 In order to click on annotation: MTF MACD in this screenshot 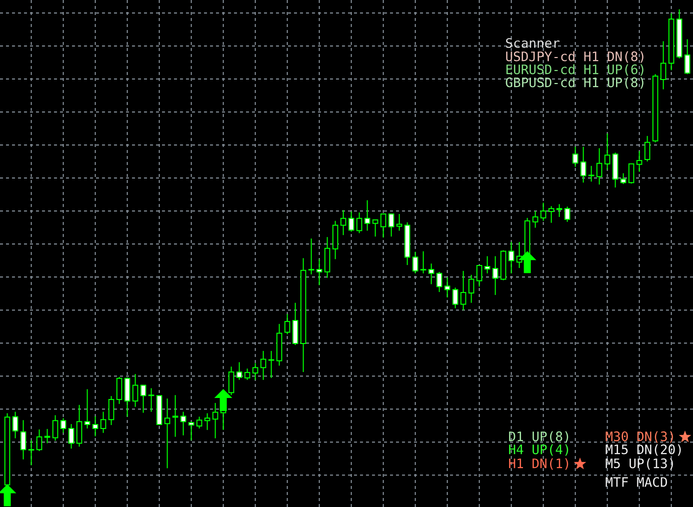, I will do `click(637, 482)`.